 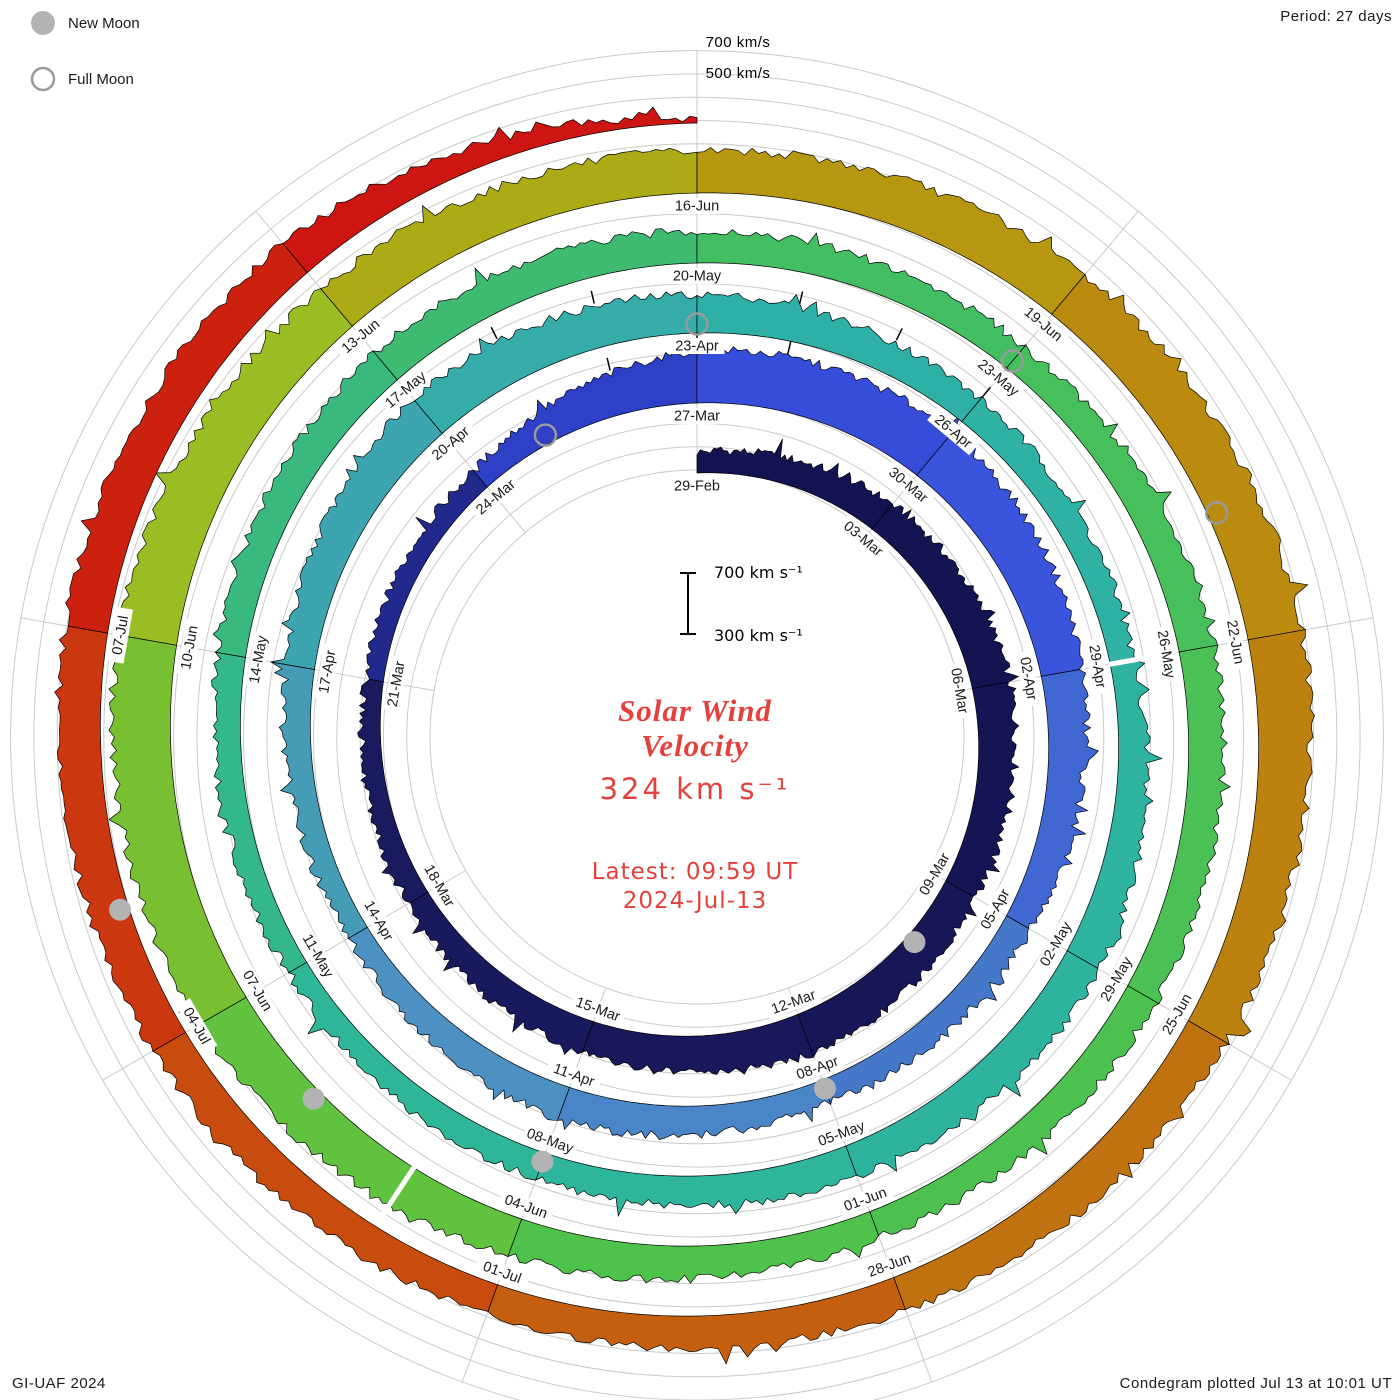 I want to click on period-label: Period: 27 days, so click(x=1336, y=16).